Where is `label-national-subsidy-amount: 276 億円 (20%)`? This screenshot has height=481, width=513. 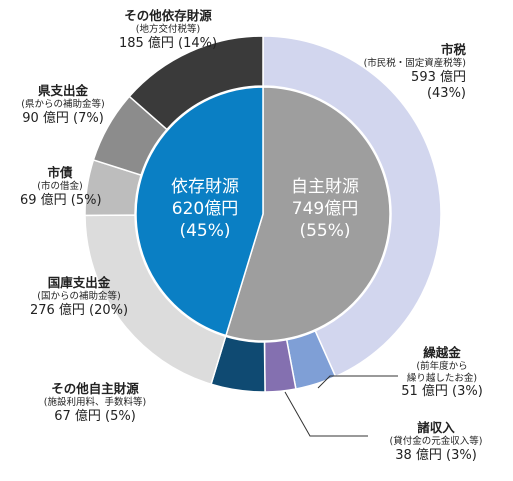 label-national-subsidy-amount: 276 億円 (20%) is located at coordinates (79, 310).